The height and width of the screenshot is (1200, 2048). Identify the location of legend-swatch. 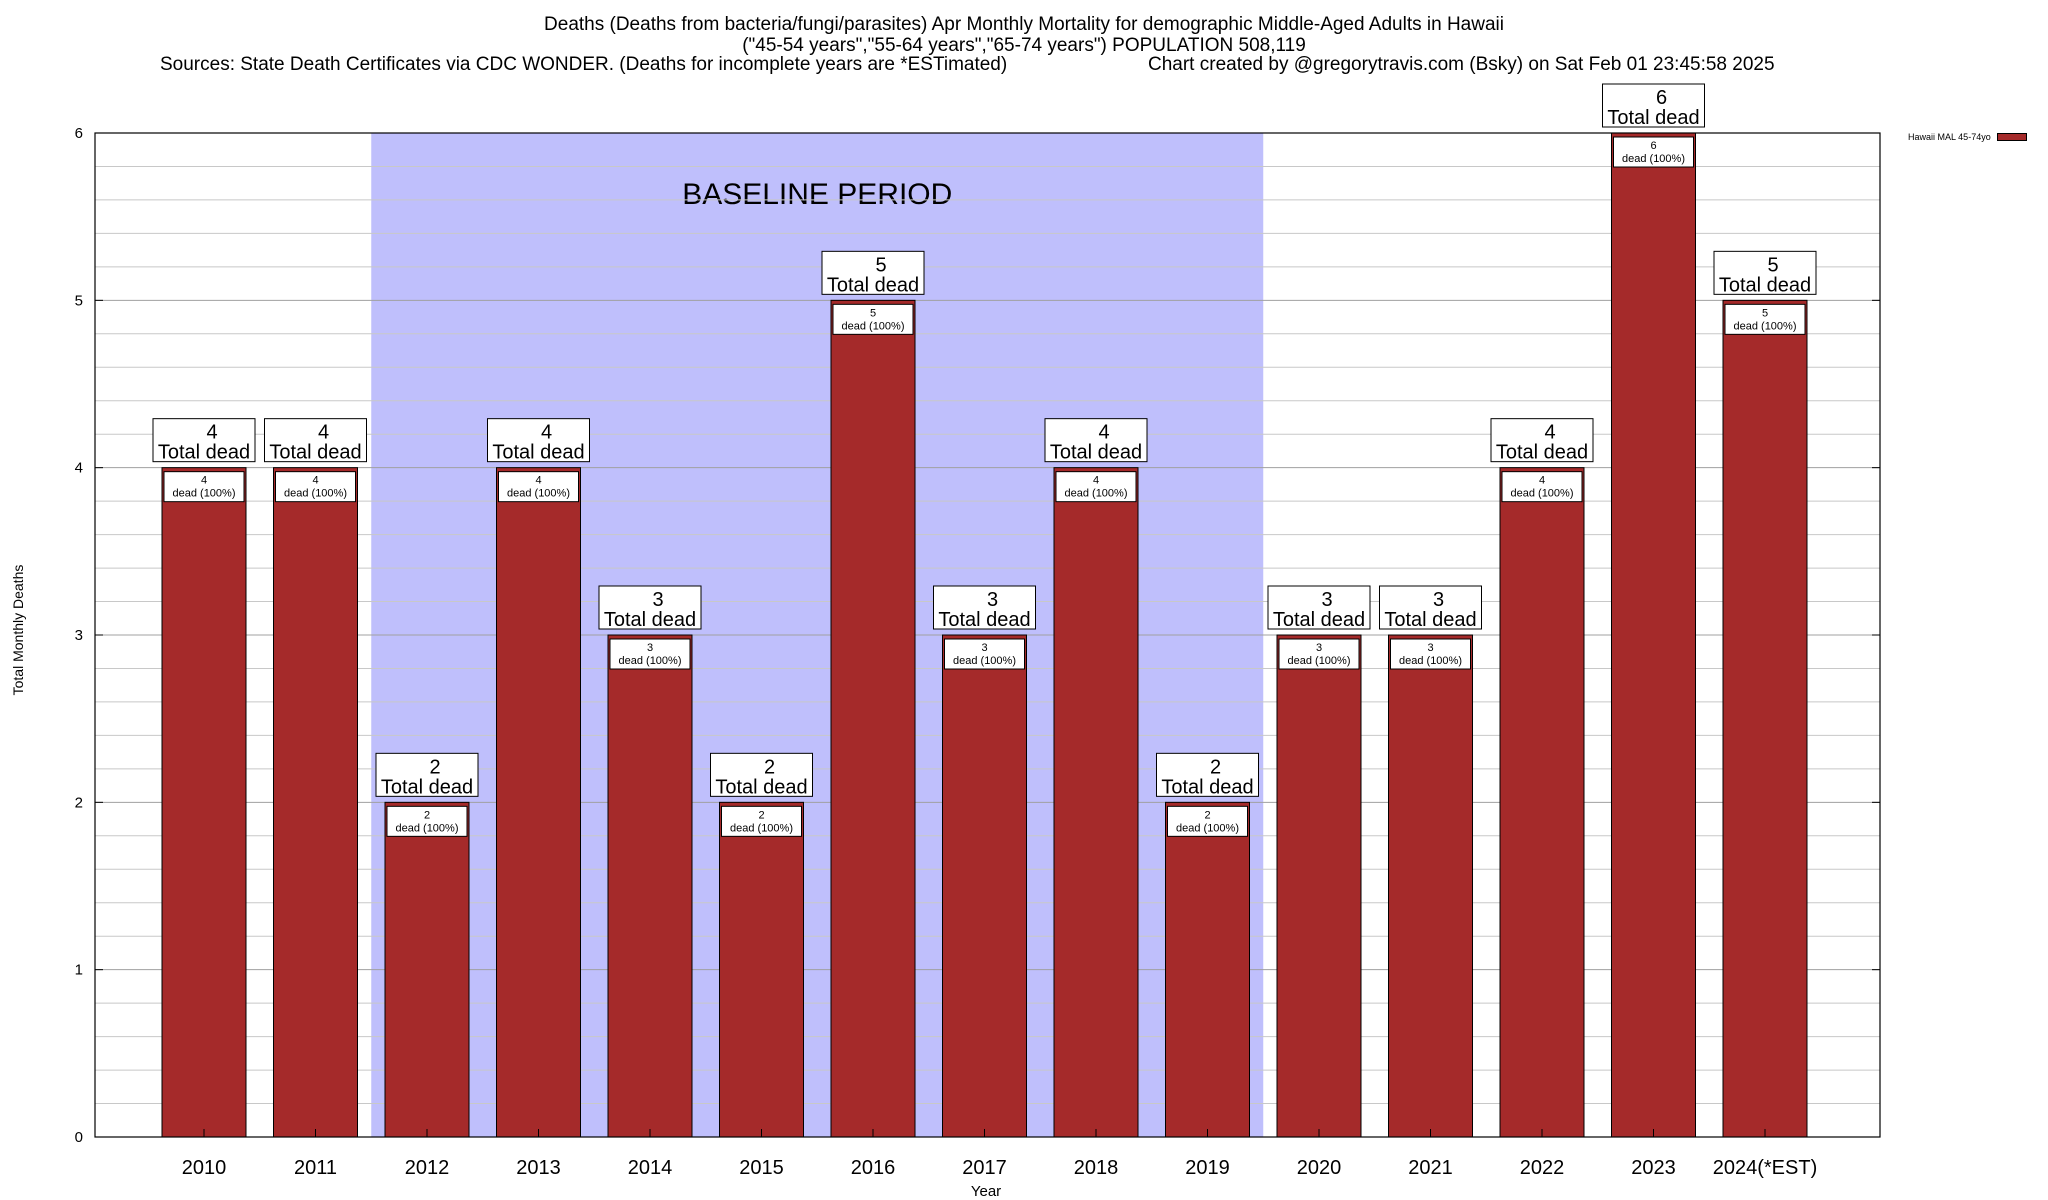
(2011, 137).